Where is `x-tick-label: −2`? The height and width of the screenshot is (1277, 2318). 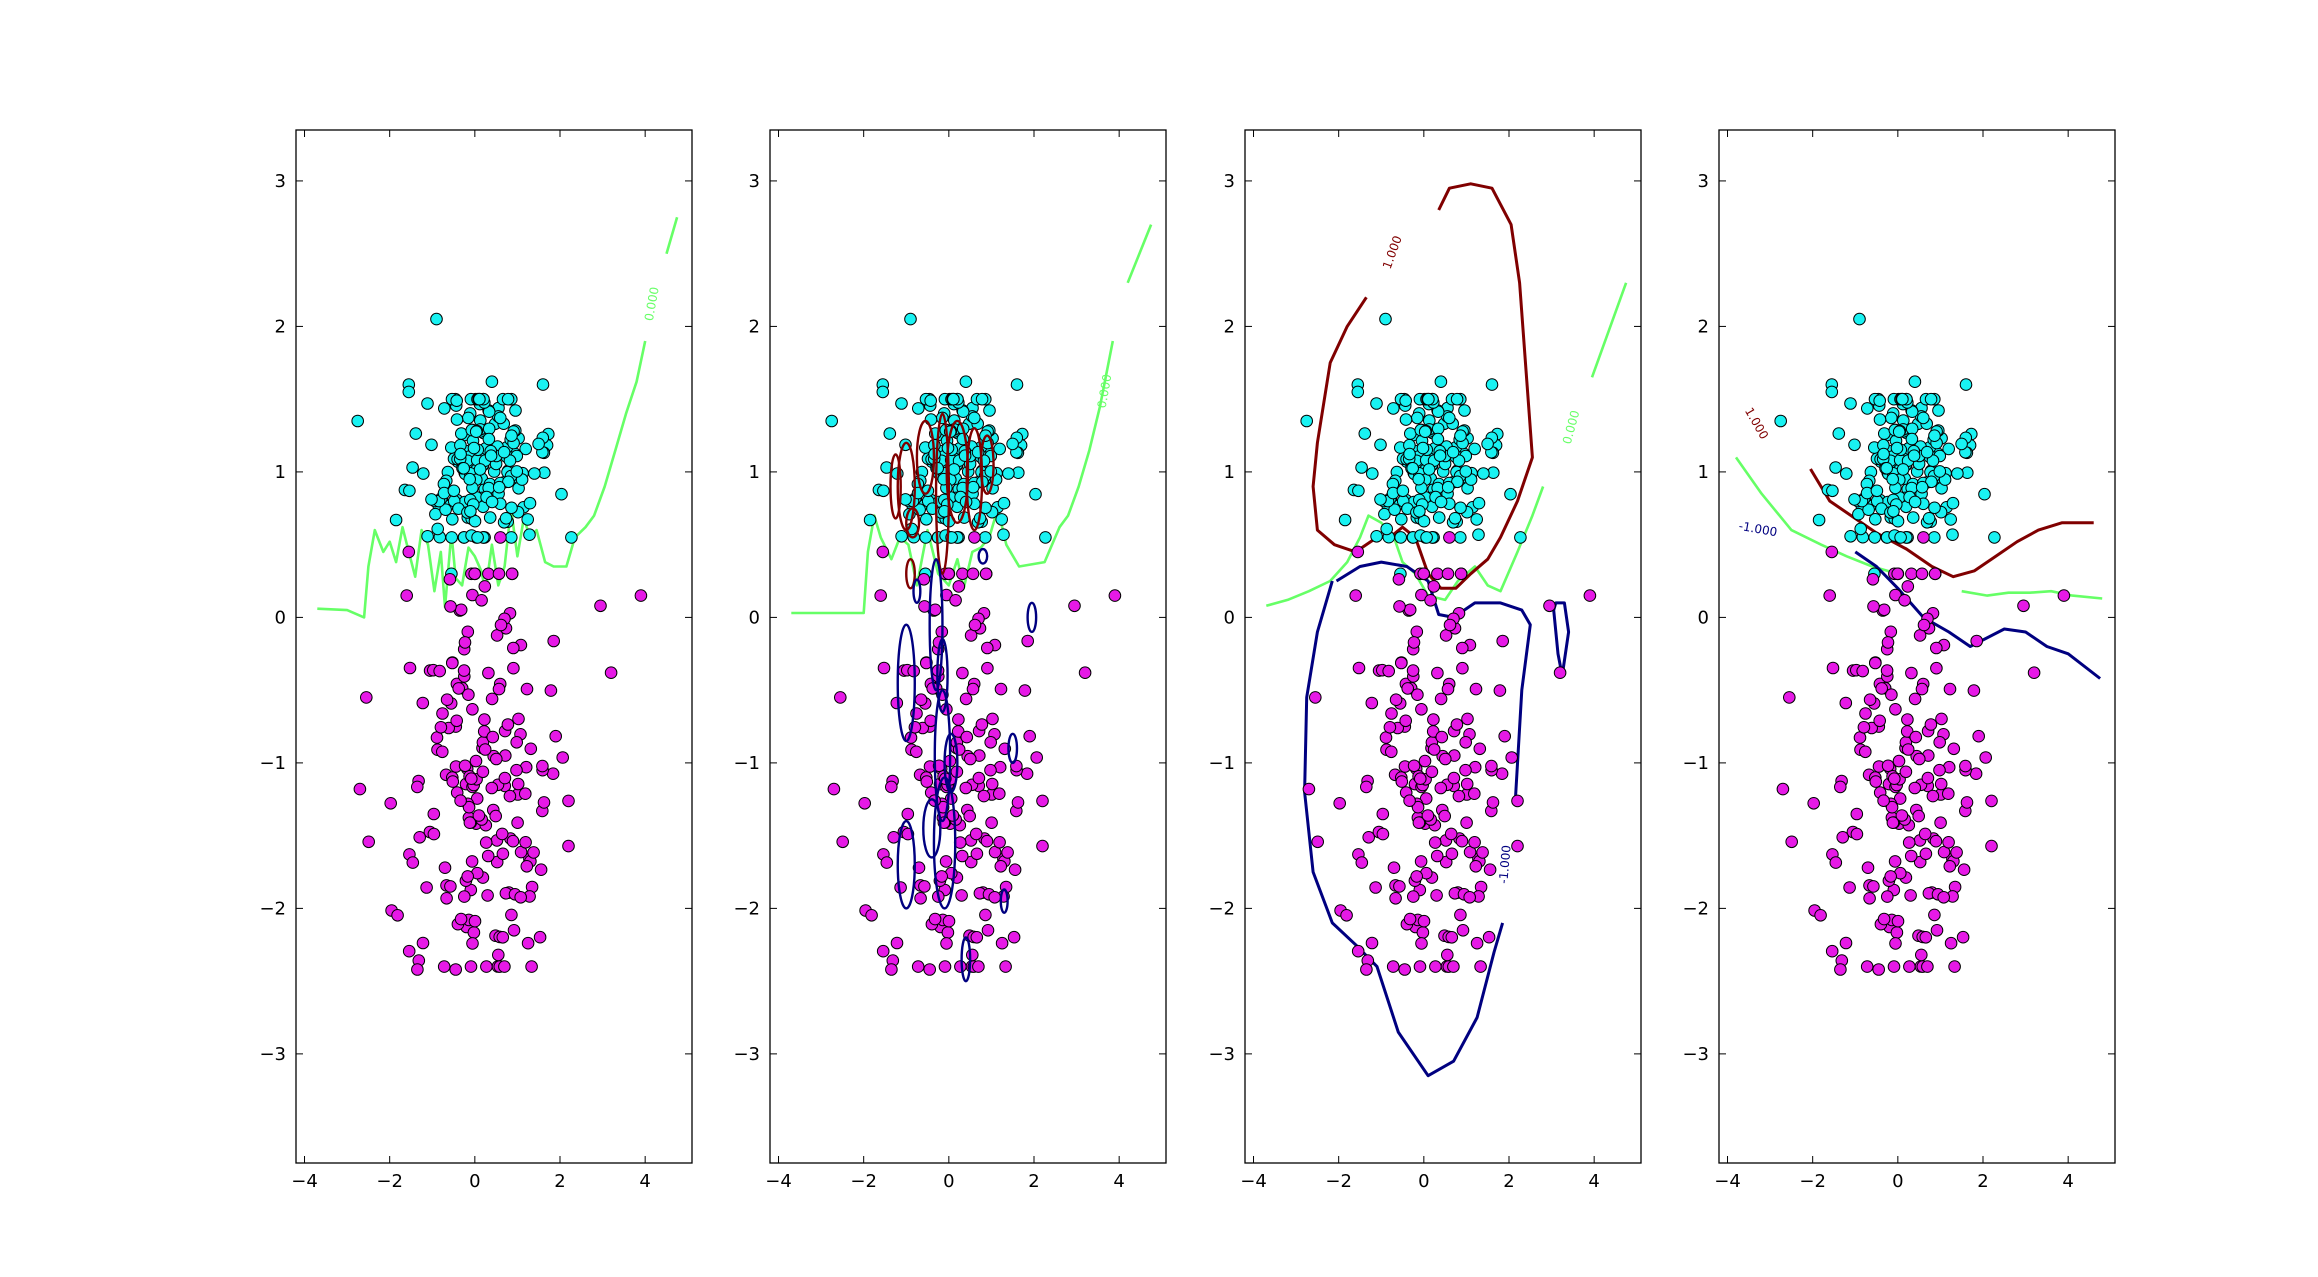 x-tick-label: −2 is located at coordinates (863, 1181).